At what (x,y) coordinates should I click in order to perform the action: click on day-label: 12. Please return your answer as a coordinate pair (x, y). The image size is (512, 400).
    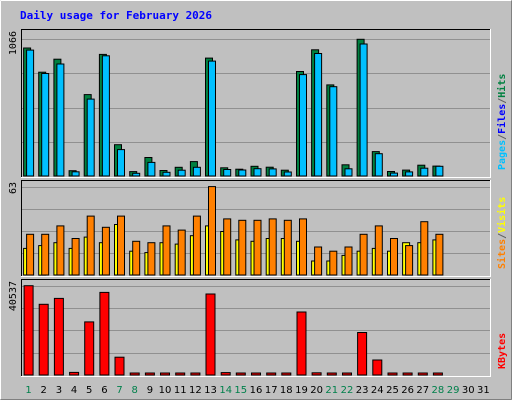
    Looking at the image, I should click on (195, 390).